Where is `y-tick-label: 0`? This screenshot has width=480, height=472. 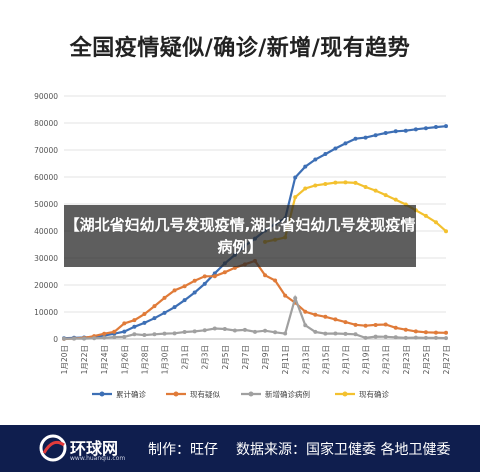
y-tick-label: 0 is located at coordinates (55, 339).